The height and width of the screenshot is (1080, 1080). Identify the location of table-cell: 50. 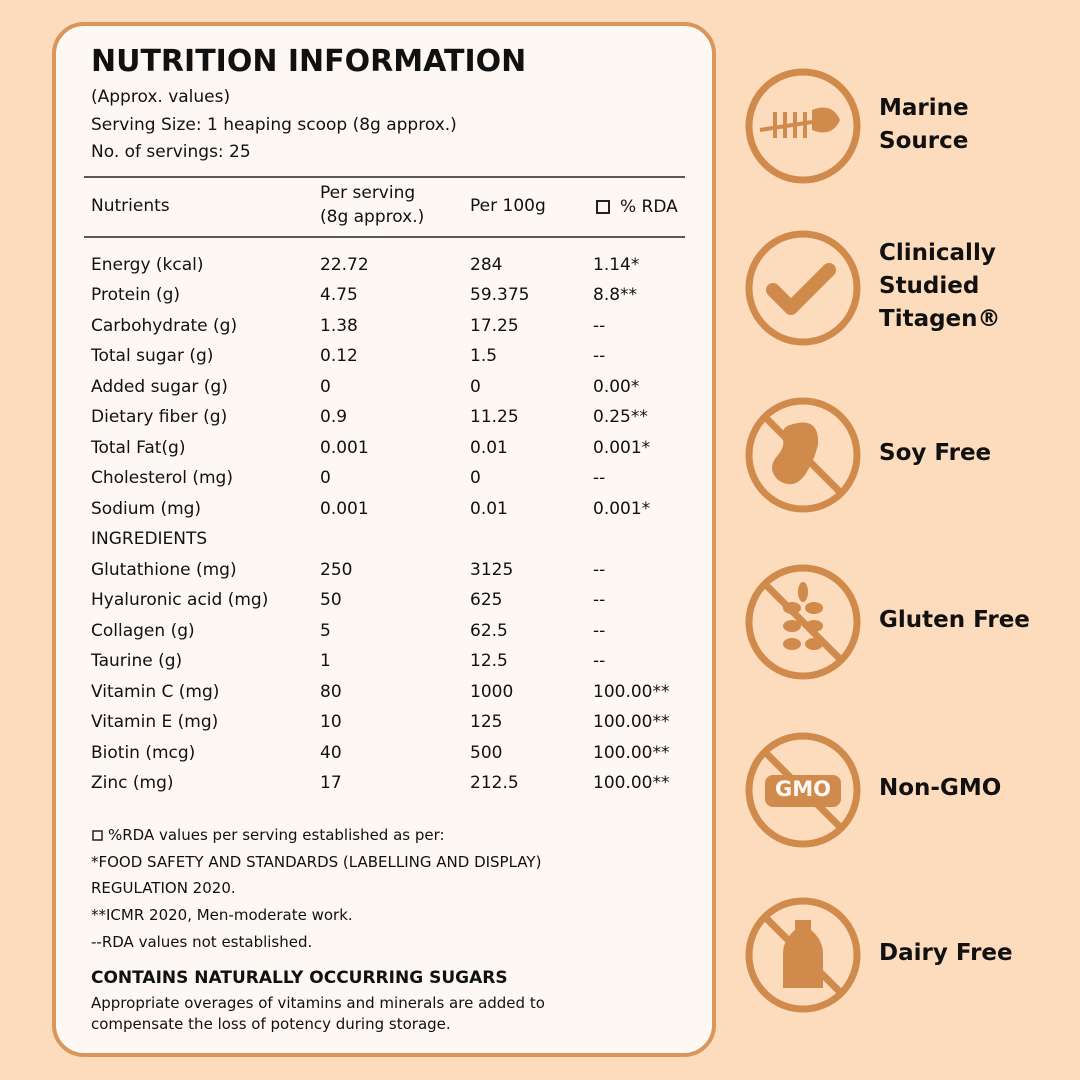
(331, 600).